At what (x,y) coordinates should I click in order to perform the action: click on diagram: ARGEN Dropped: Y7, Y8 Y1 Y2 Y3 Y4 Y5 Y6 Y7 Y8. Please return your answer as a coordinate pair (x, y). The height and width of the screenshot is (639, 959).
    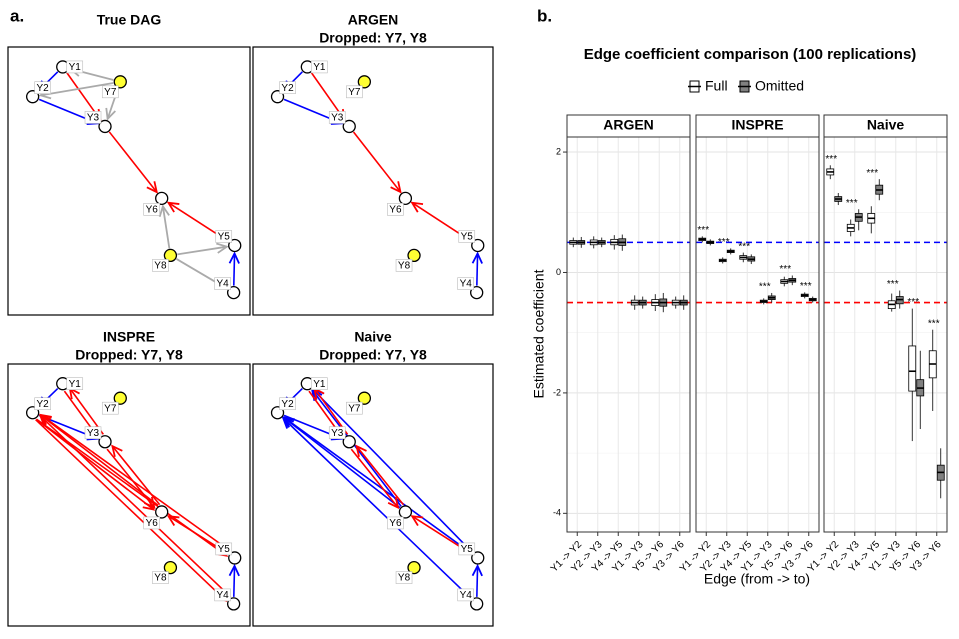
    Looking at the image, I should click on (373, 164).